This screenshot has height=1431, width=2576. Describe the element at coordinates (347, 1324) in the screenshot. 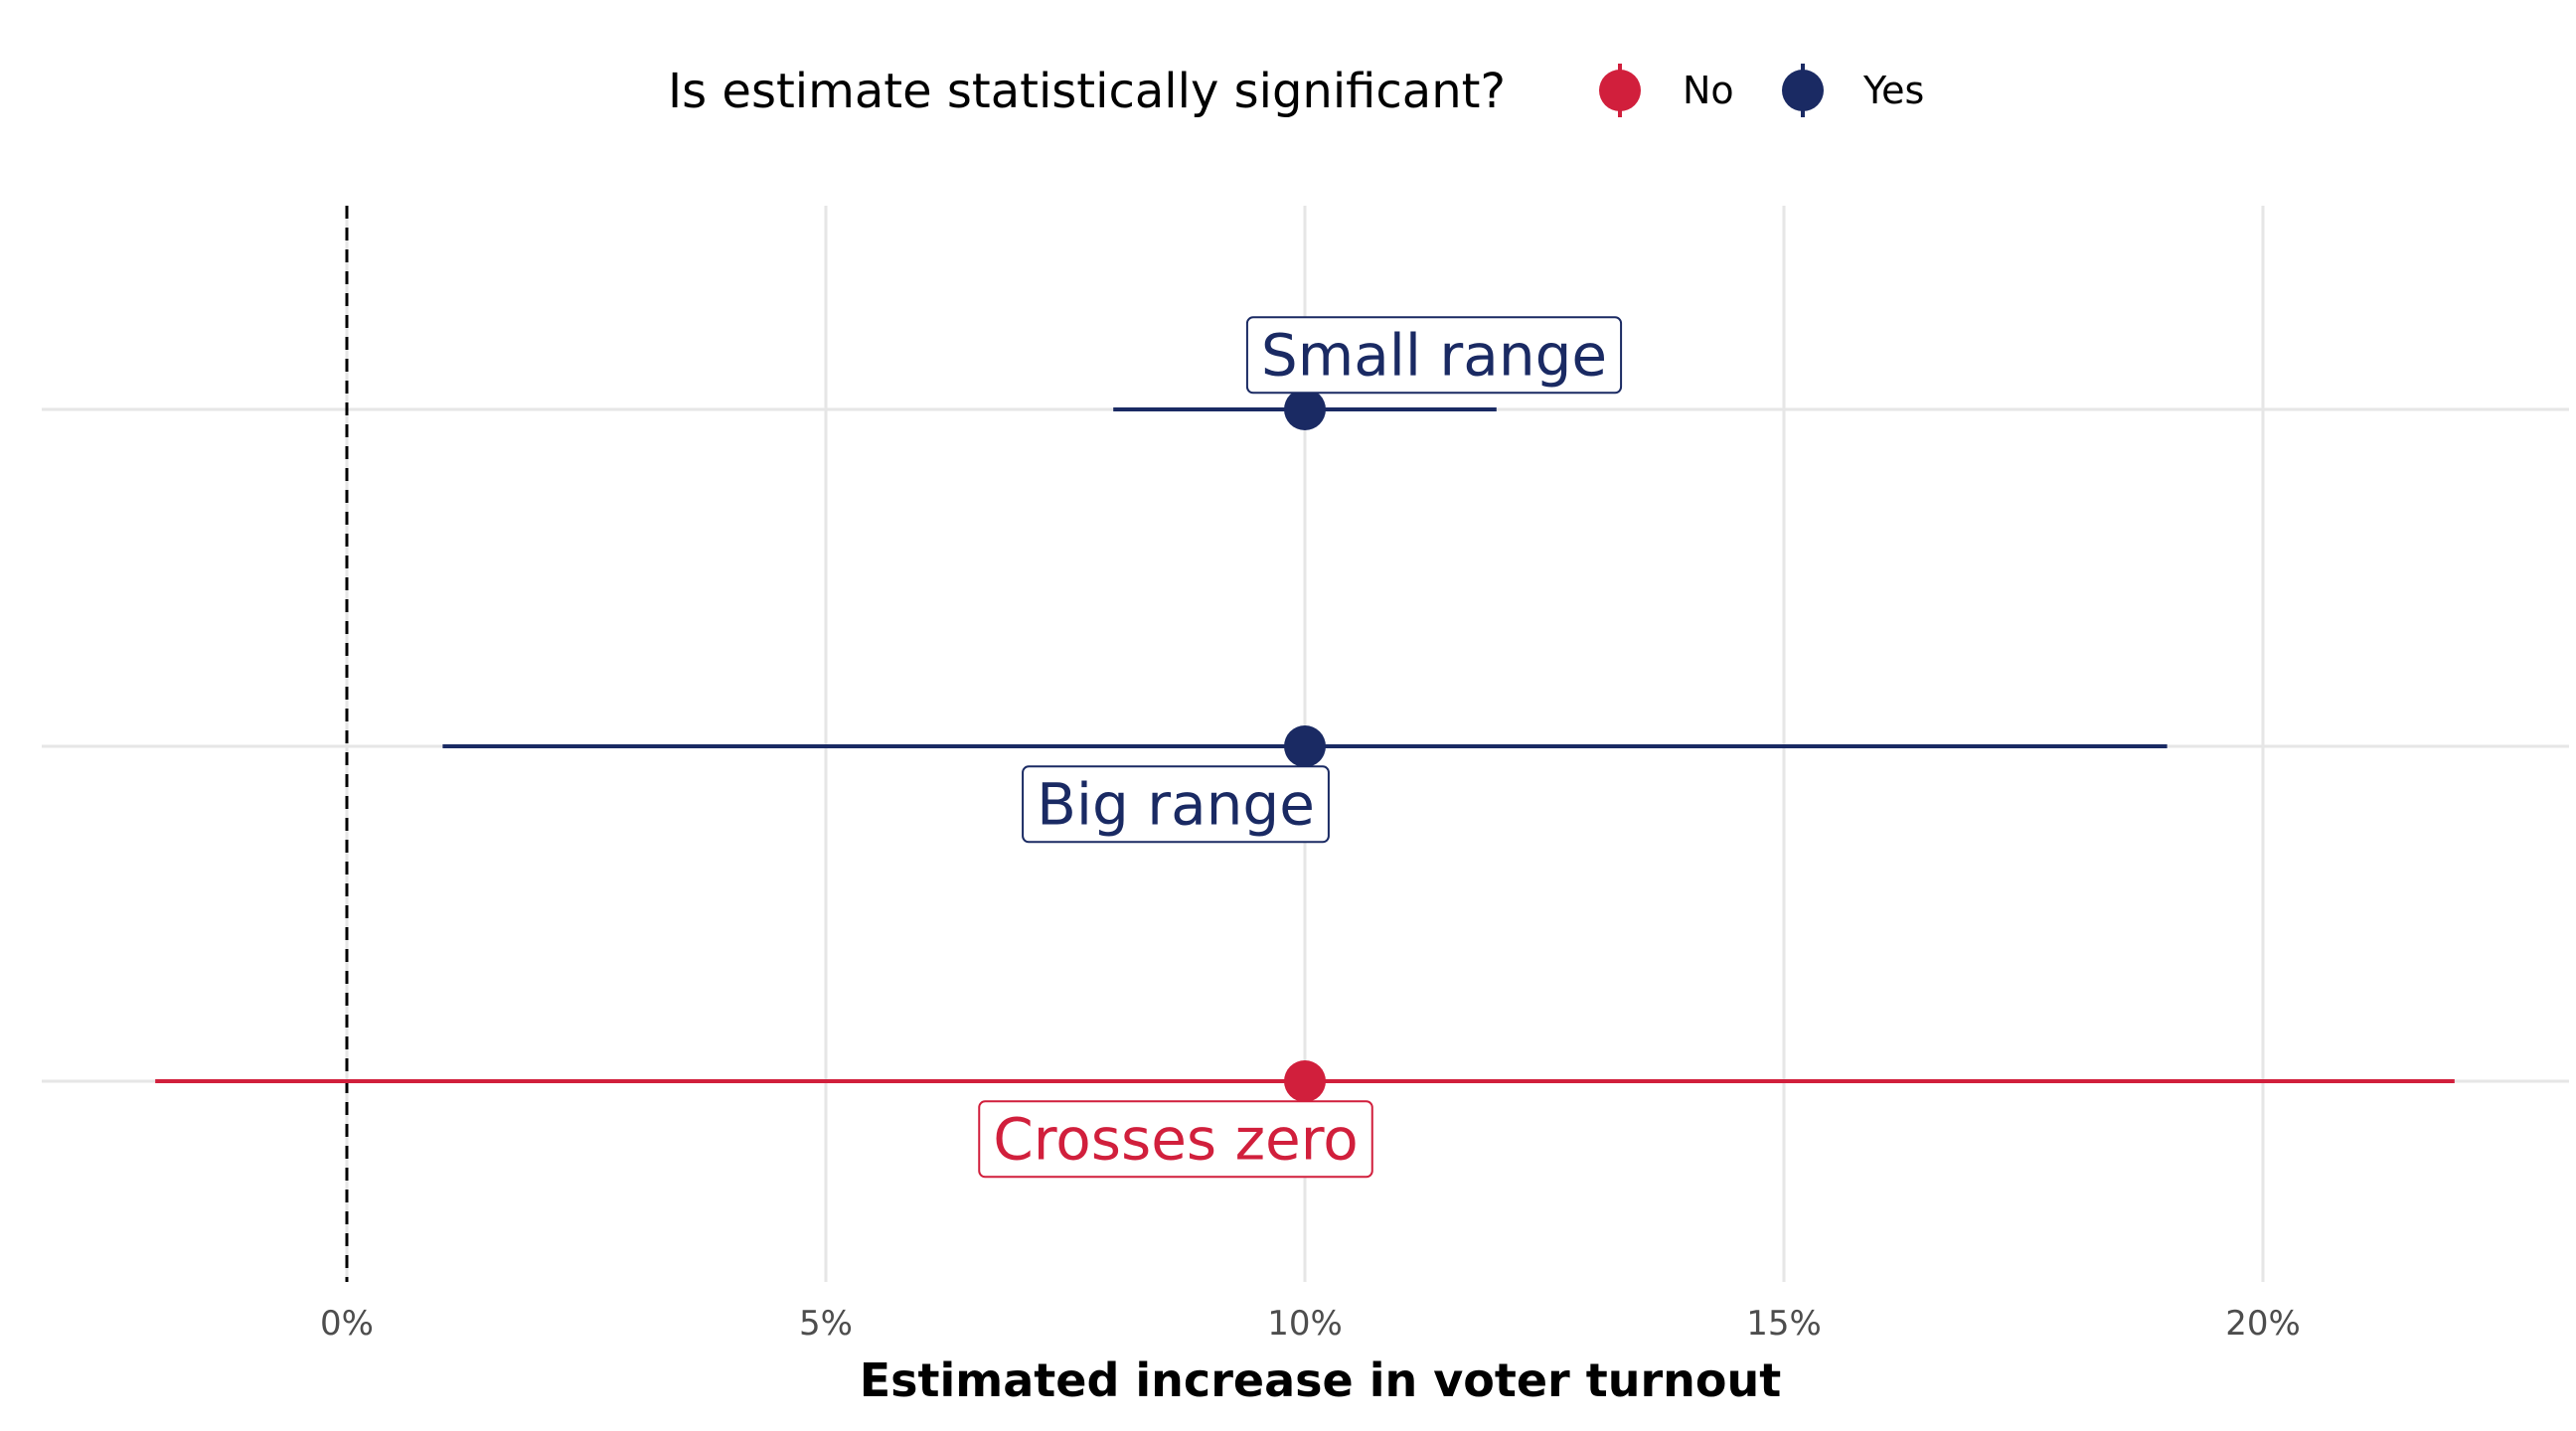

I see `x-tick-label-0%: 0%` at that location.